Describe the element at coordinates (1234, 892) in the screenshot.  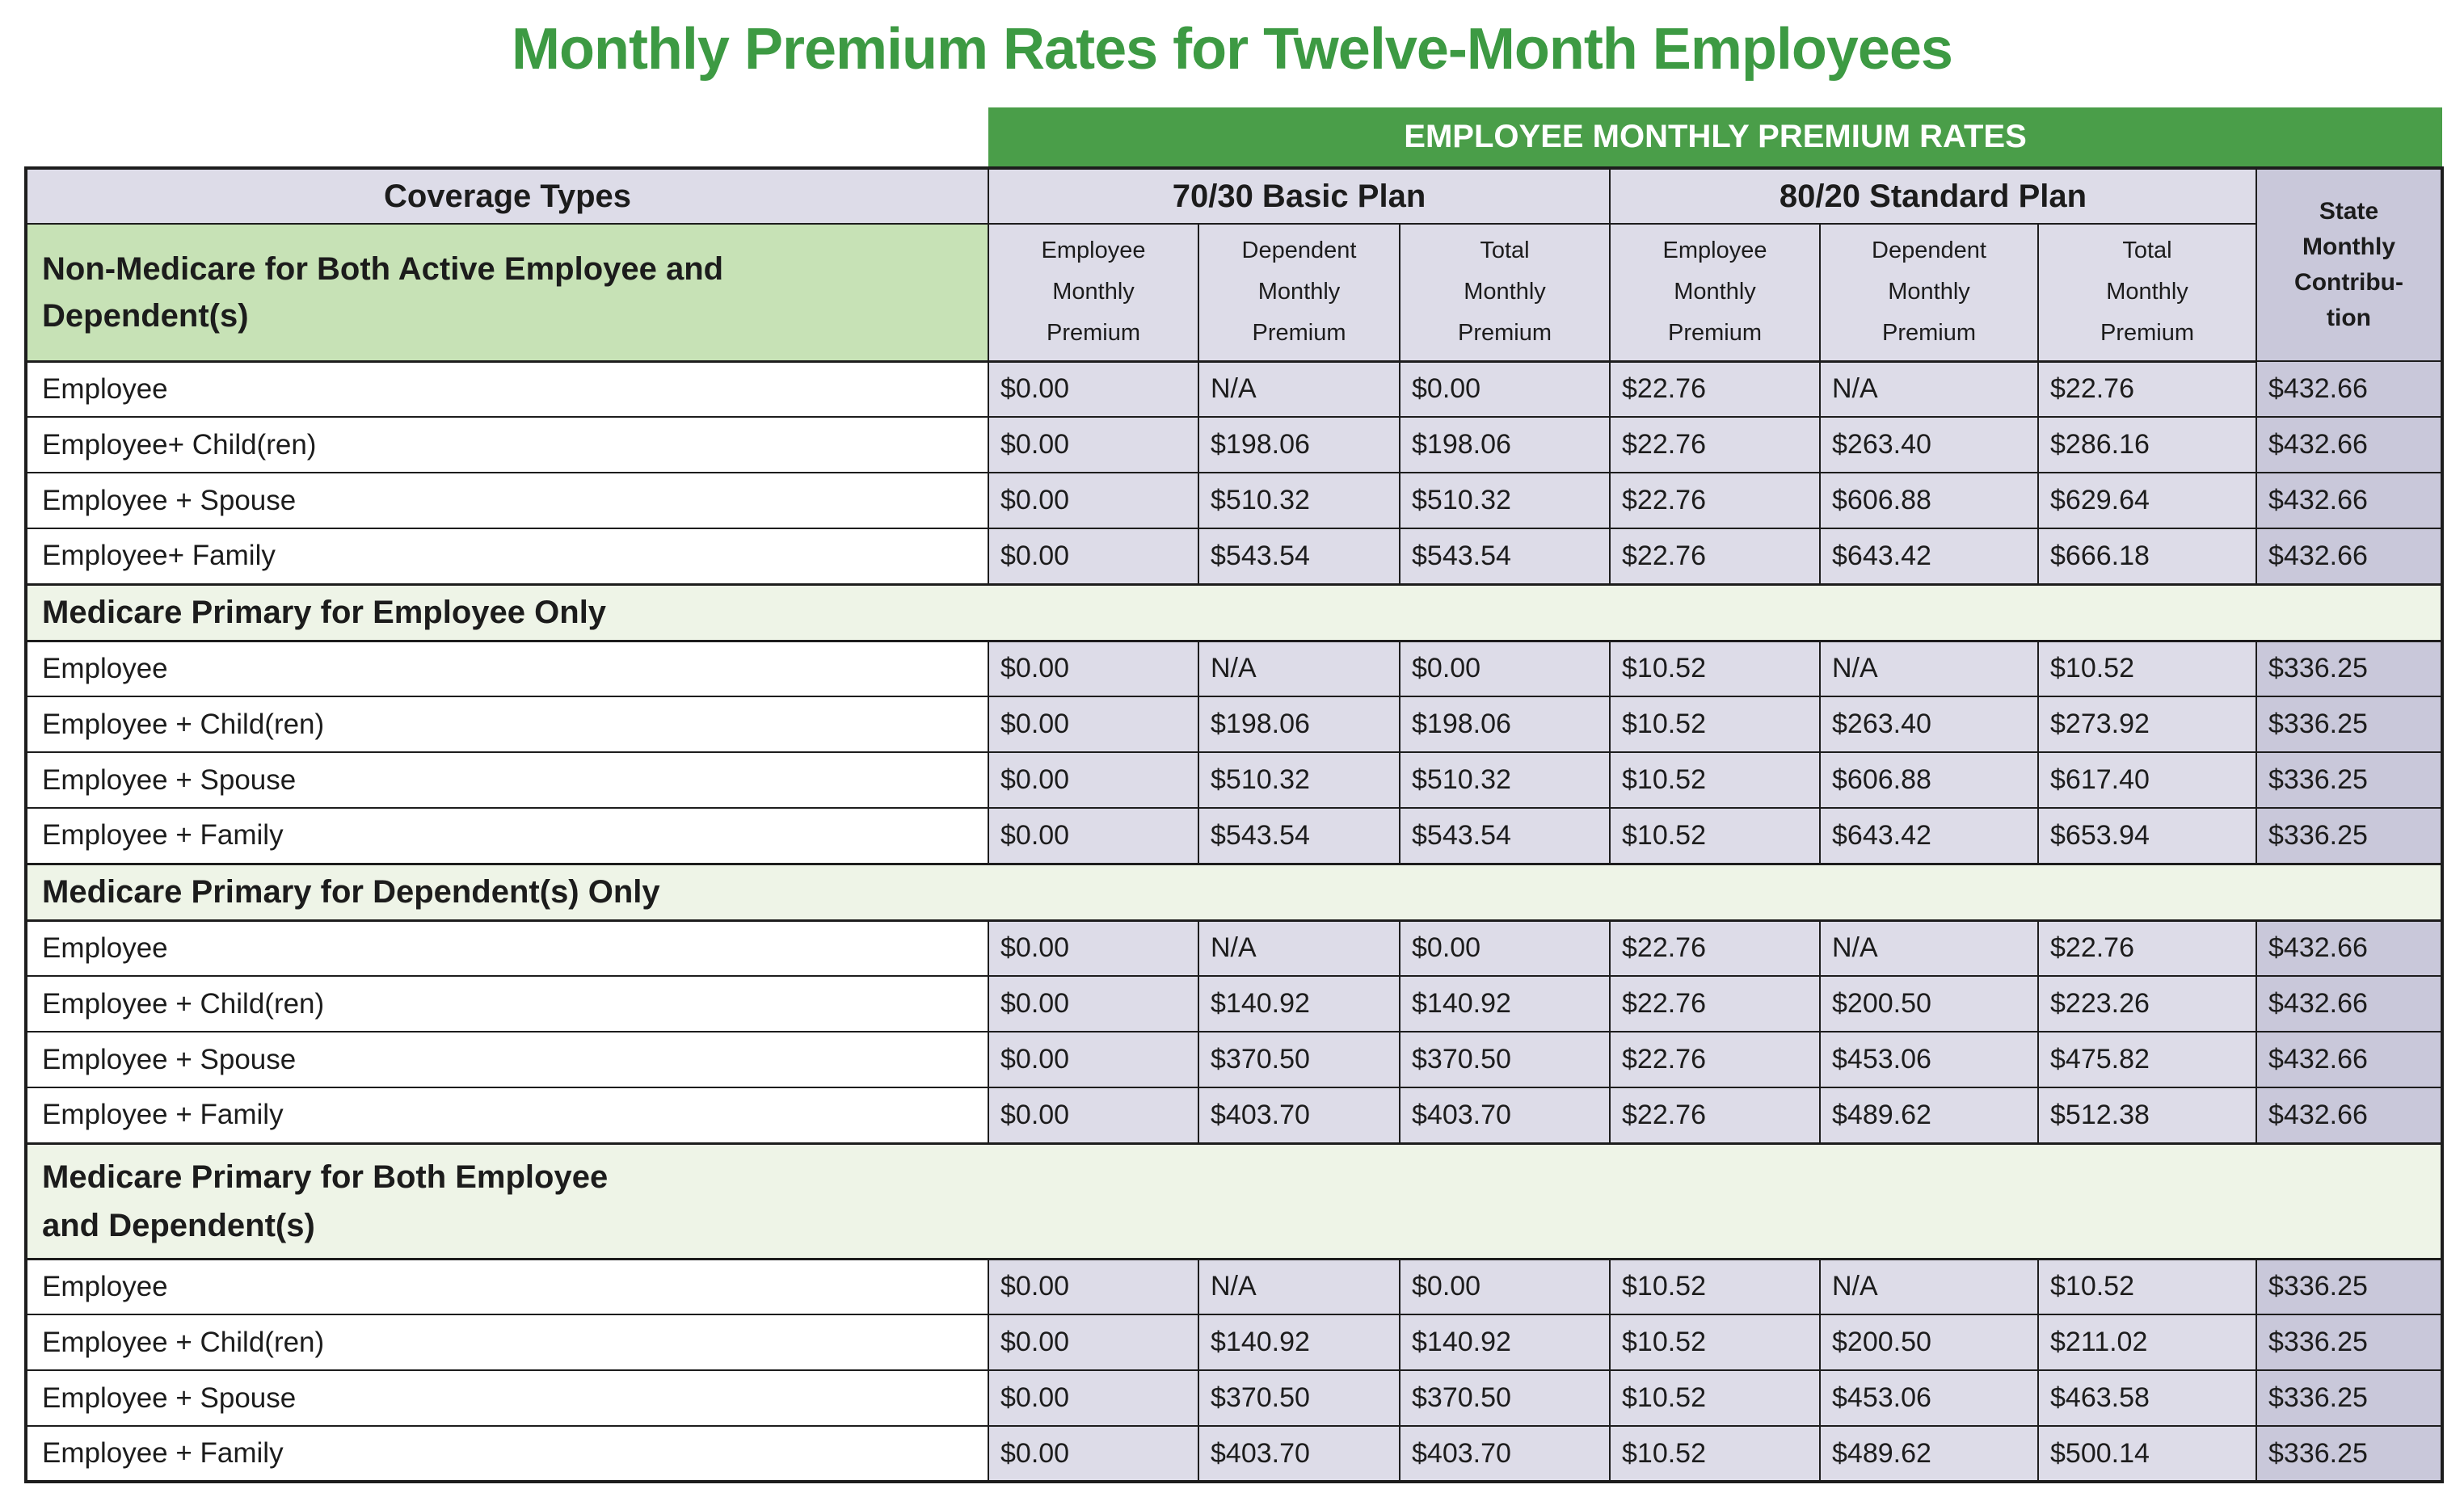
I see `section-band-label: Medicare Primary for Dependent(s) Only` at that location.